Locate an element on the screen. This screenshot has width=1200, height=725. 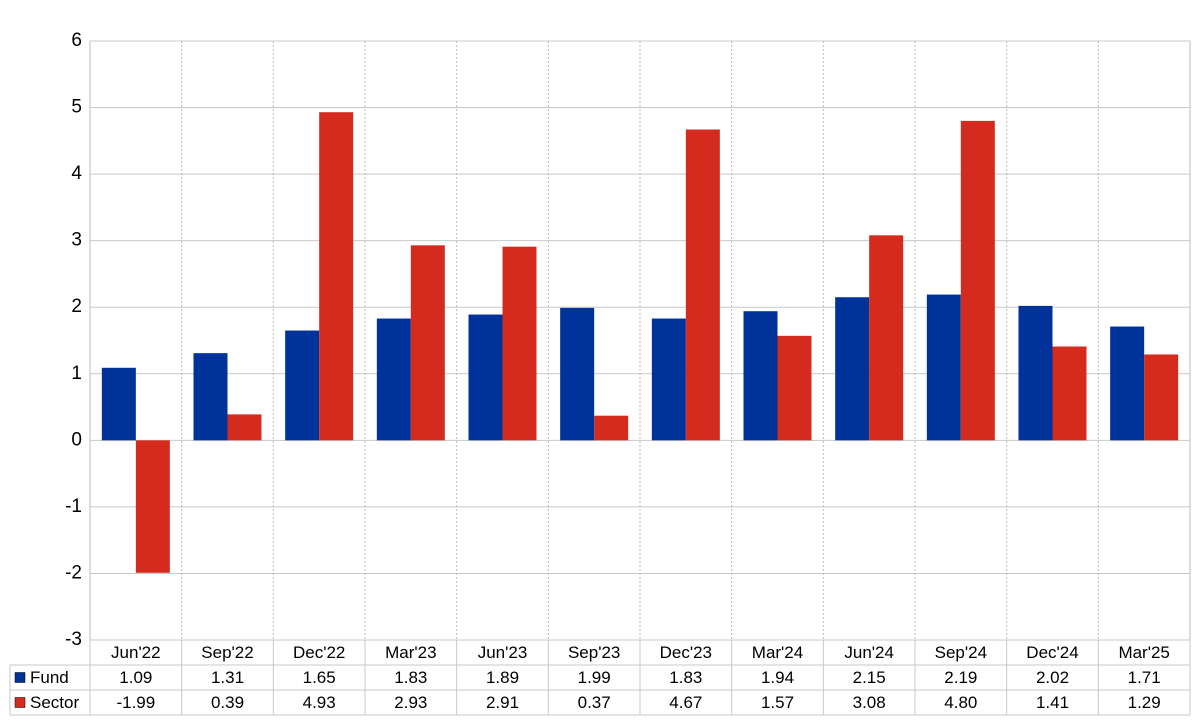
x-tick-label: Mar'24 is located at coordinates (777, 652).